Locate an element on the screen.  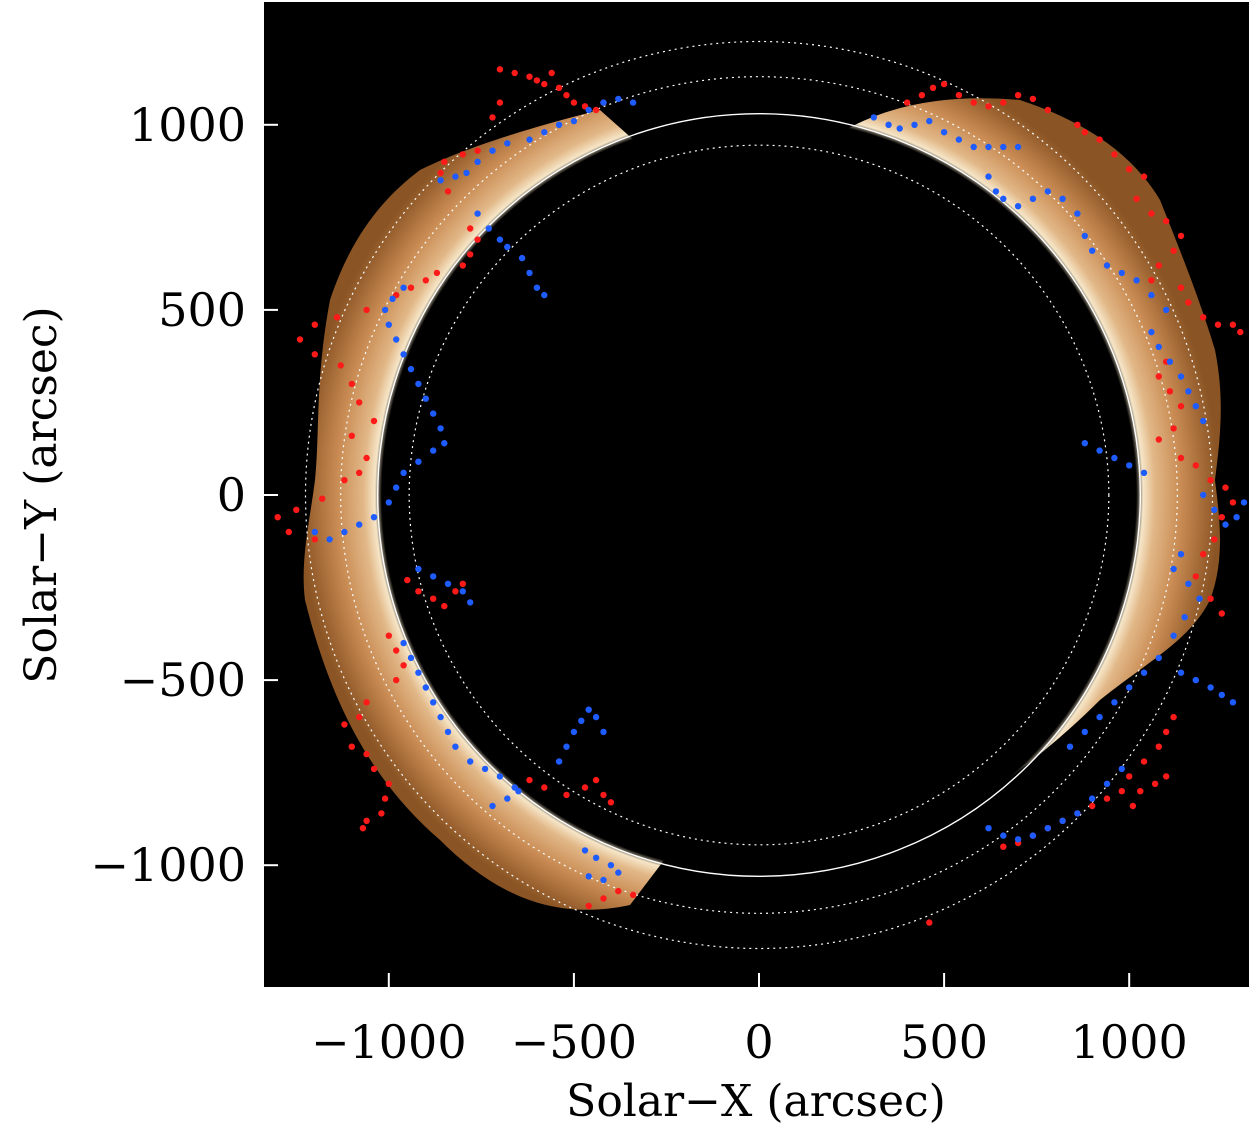
y-axis-label: Solar−Y (arcsec) is located at coordinates (41, 494).